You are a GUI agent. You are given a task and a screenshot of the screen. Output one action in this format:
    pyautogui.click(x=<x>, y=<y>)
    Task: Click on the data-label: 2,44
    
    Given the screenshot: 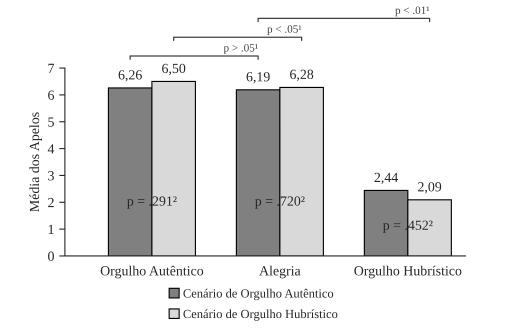 What is the action you would take?
    pyautogui.click(x=386, y=178)
    